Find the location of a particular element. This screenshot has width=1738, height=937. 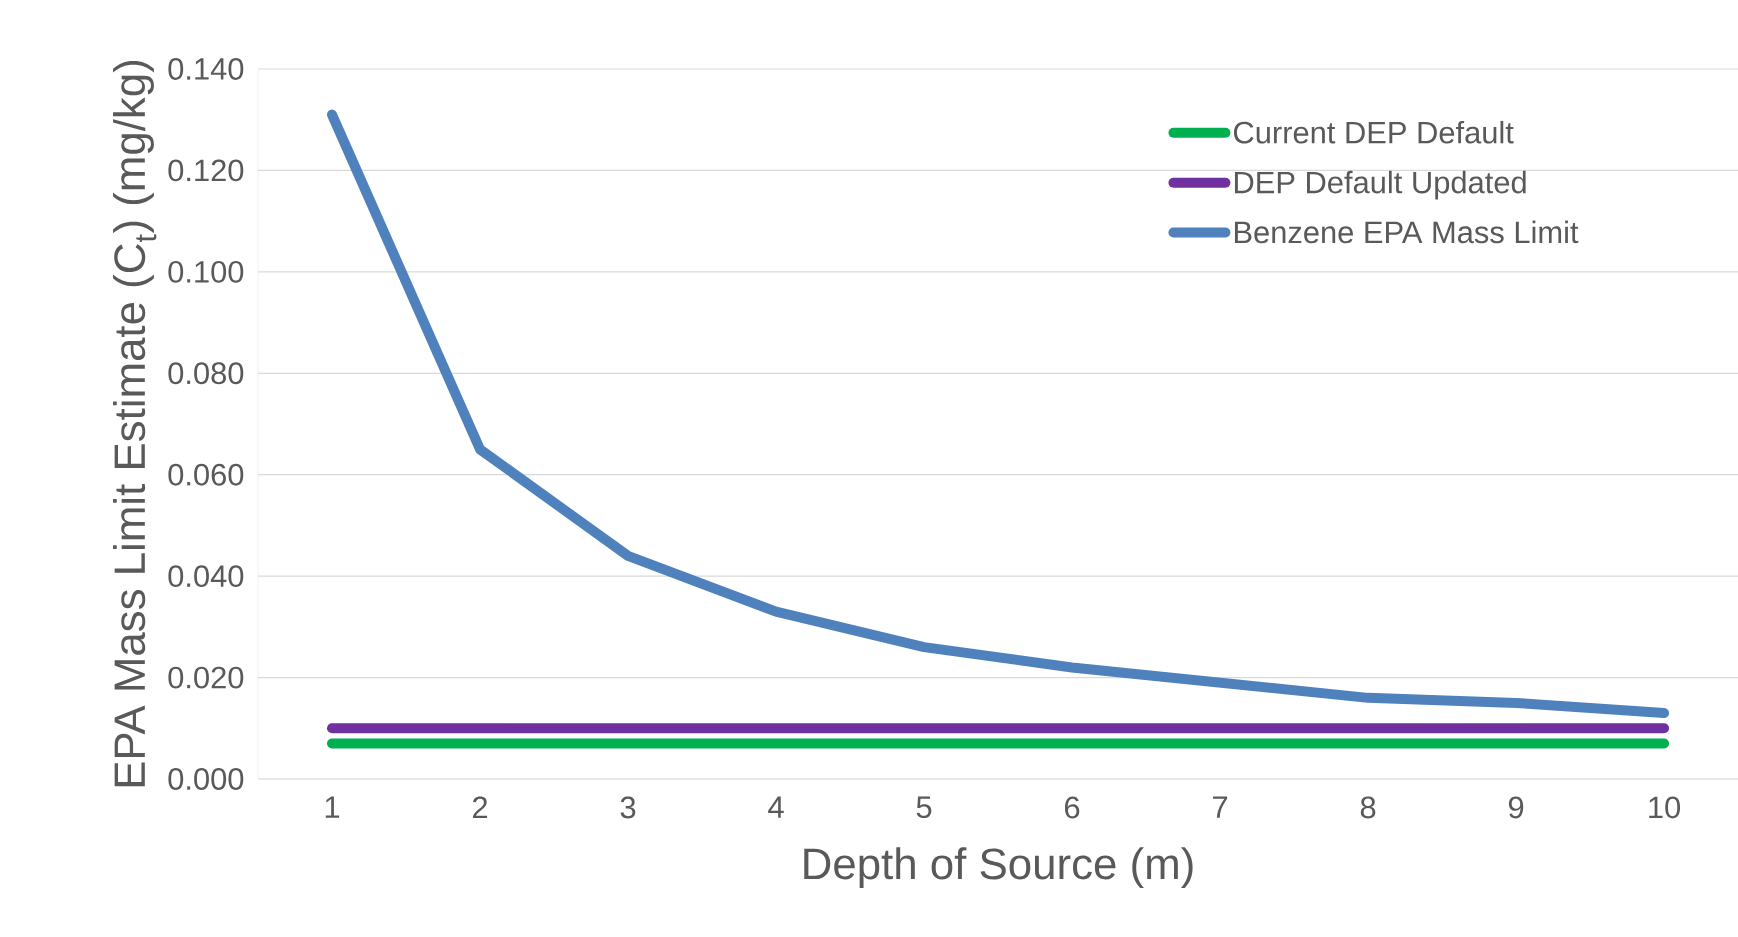

y-tick-label: 0.080 is located at coordinates (206, 373).